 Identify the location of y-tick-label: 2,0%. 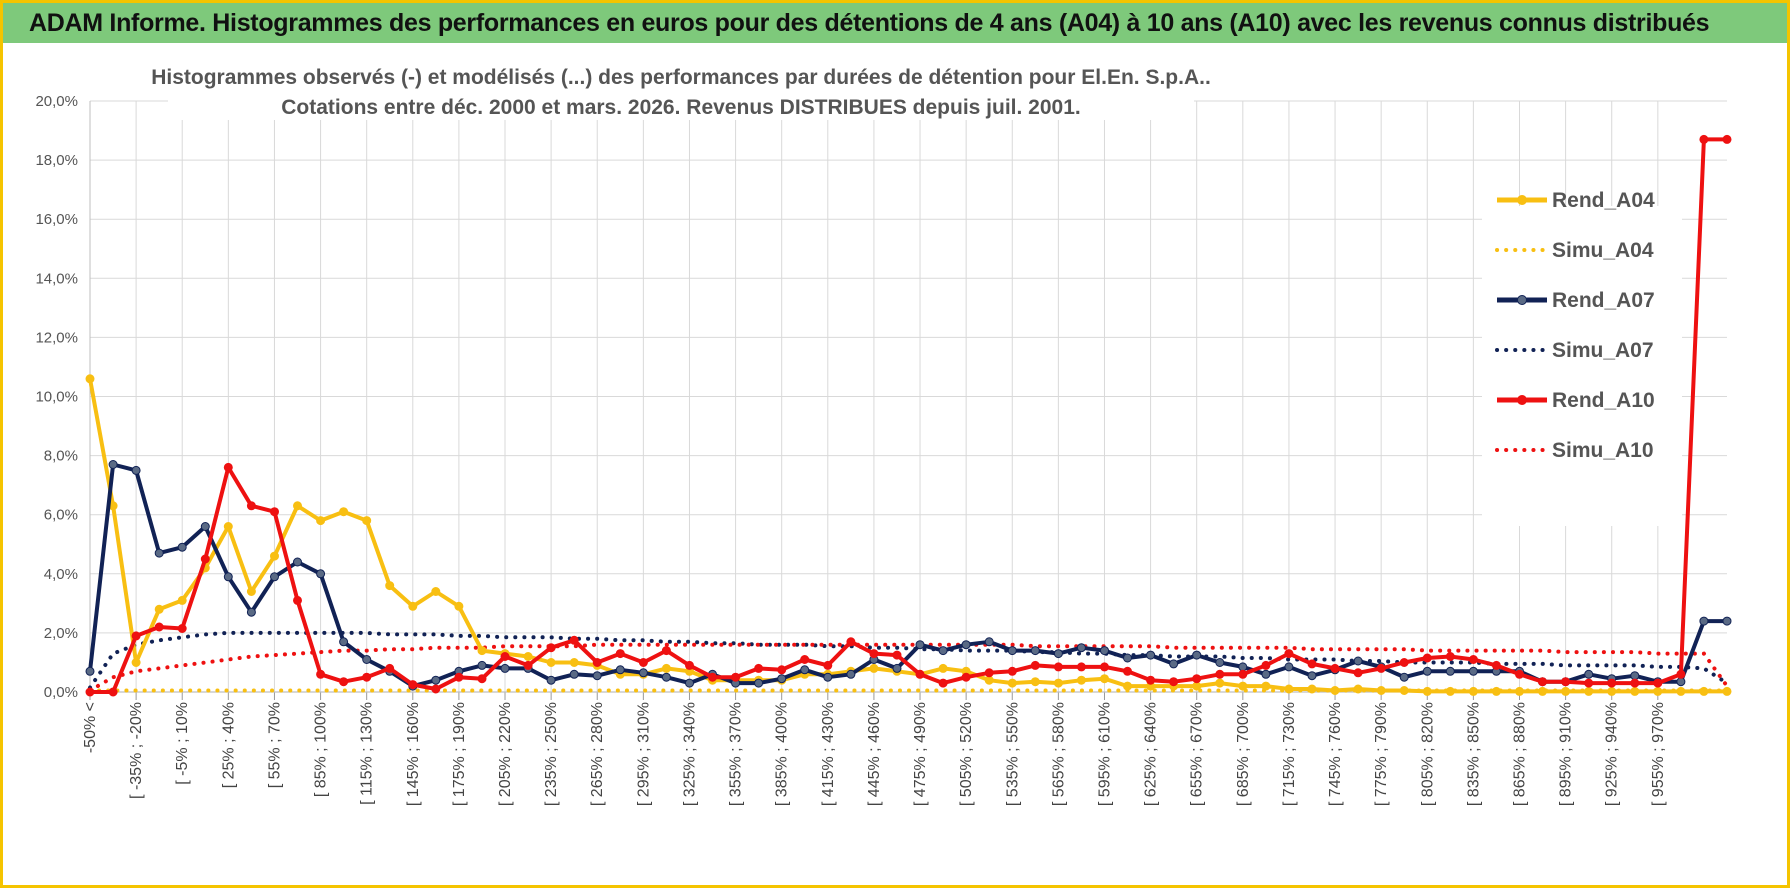
(61, 633).